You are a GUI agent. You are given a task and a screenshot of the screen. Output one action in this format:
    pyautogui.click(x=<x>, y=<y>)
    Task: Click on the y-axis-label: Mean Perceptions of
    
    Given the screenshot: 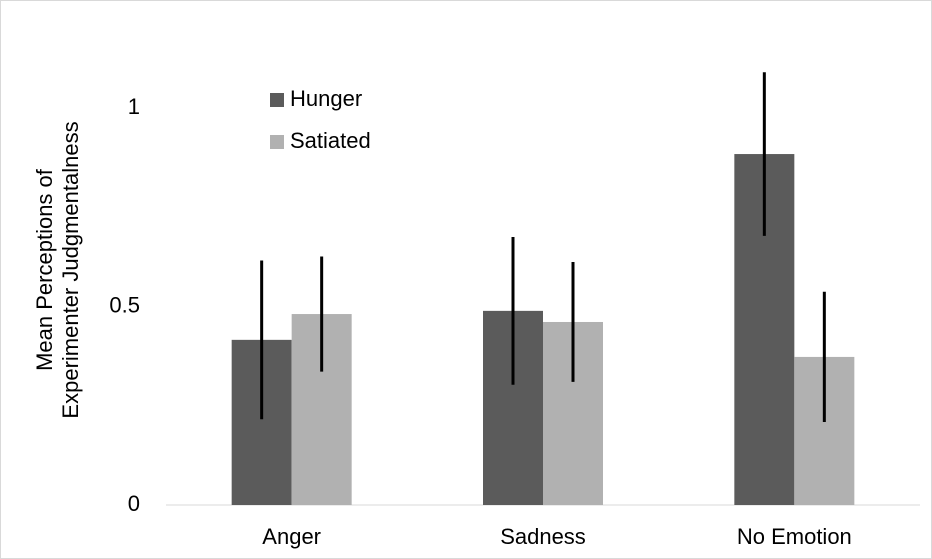 What is the action you would take?
    pyautogui.click(x=44, y=269)
    